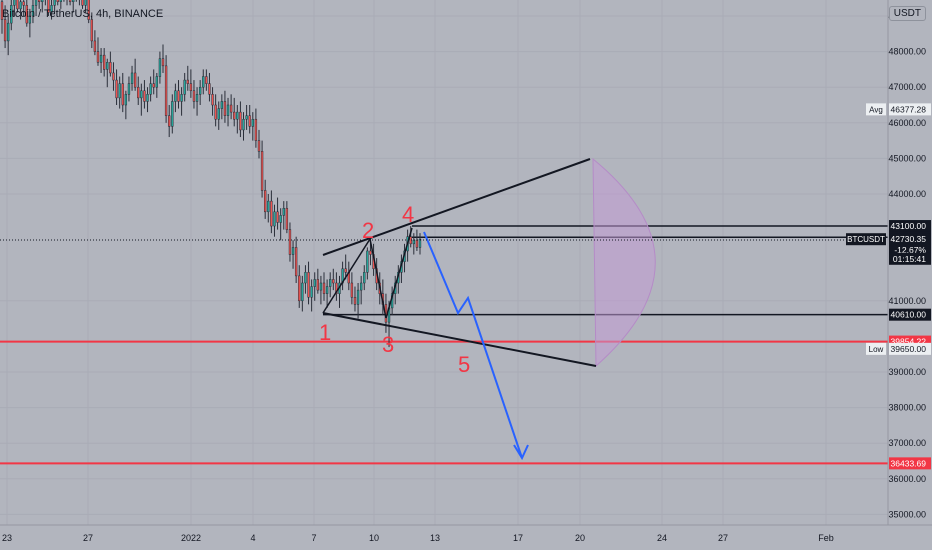 The height and width of the screenshot is (550, 932). What do you see at coordinates (910, 250) in the screenshot?
I see `price-label-text: -12.67%` at bounding box center [910, 250].